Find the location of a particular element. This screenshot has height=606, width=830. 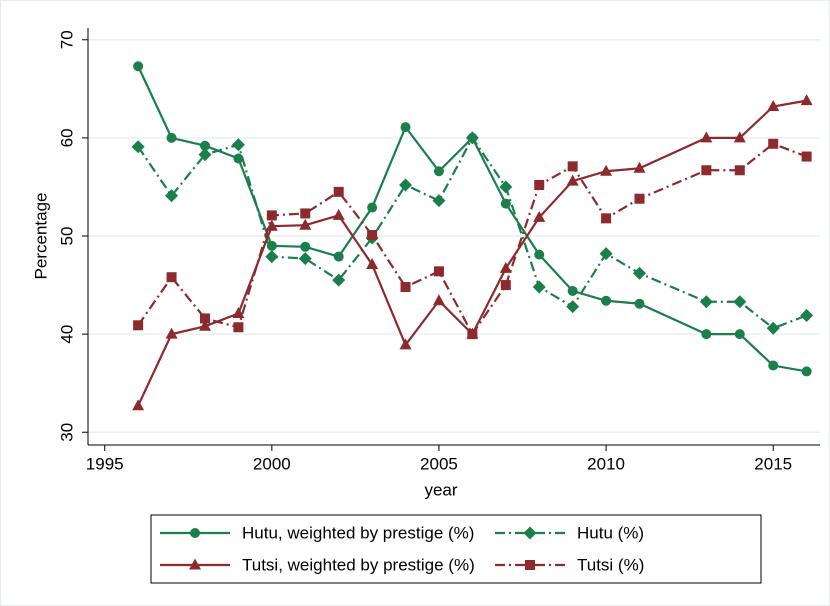

y-tick-label: 50 is located at coordinates (66, 236).